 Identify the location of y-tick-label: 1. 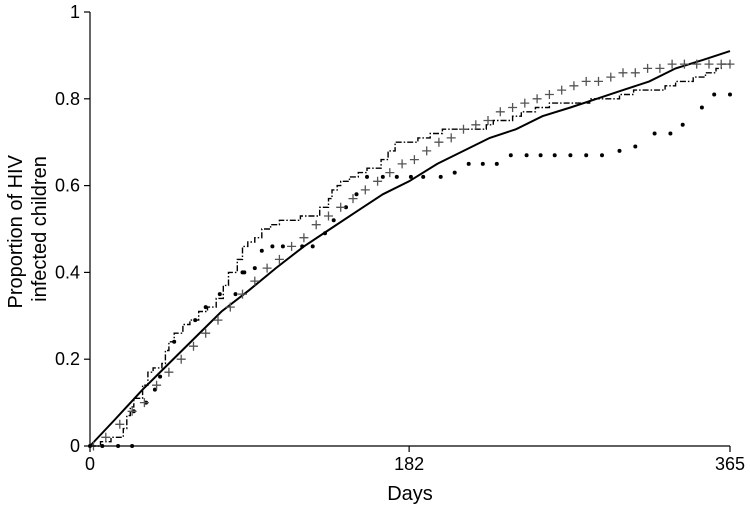
(75, 12).